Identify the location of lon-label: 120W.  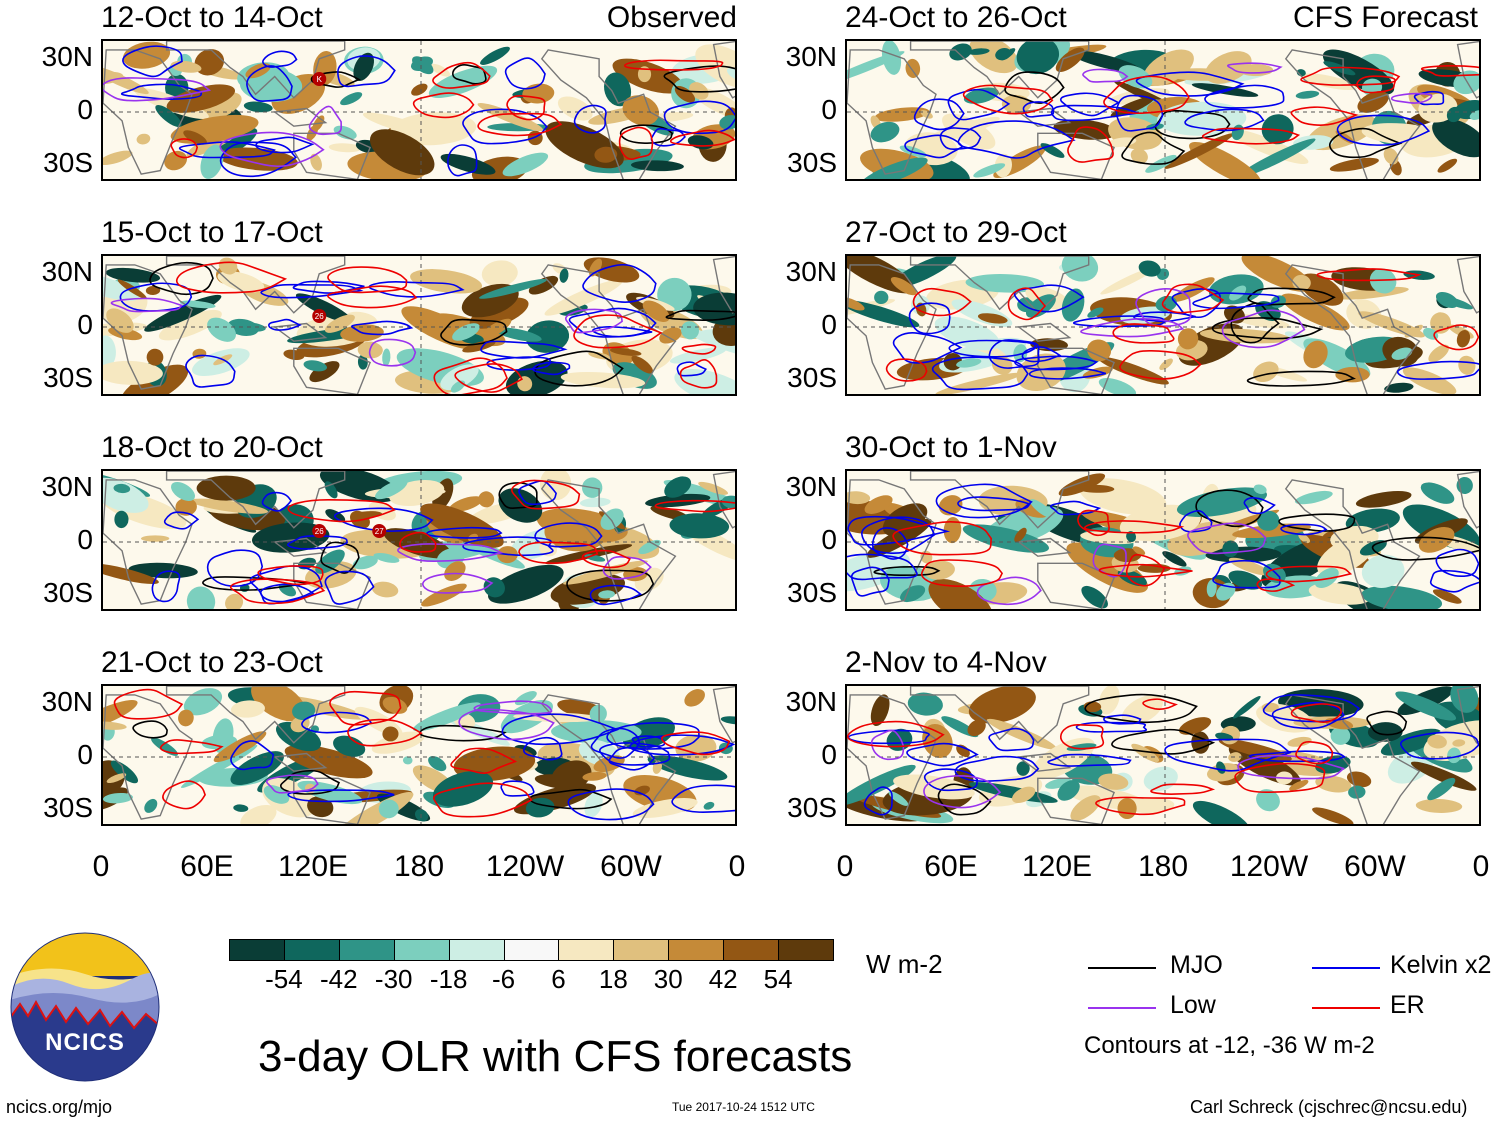
(1269, 866).